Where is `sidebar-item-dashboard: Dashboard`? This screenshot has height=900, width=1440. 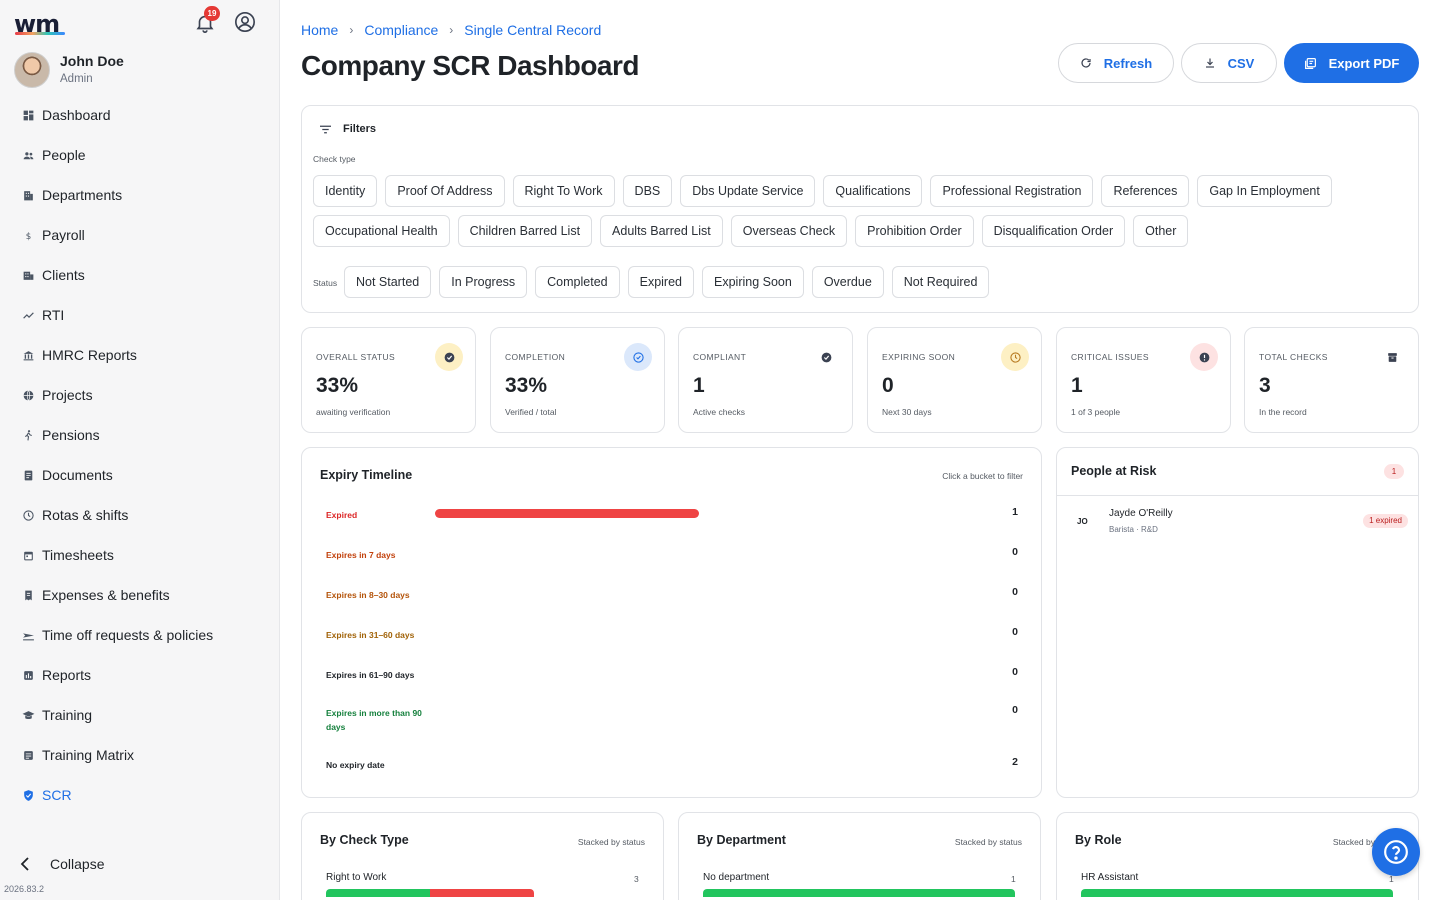 sidebar-item-dashboard: Dashboard is located at coordinates (139, 115).